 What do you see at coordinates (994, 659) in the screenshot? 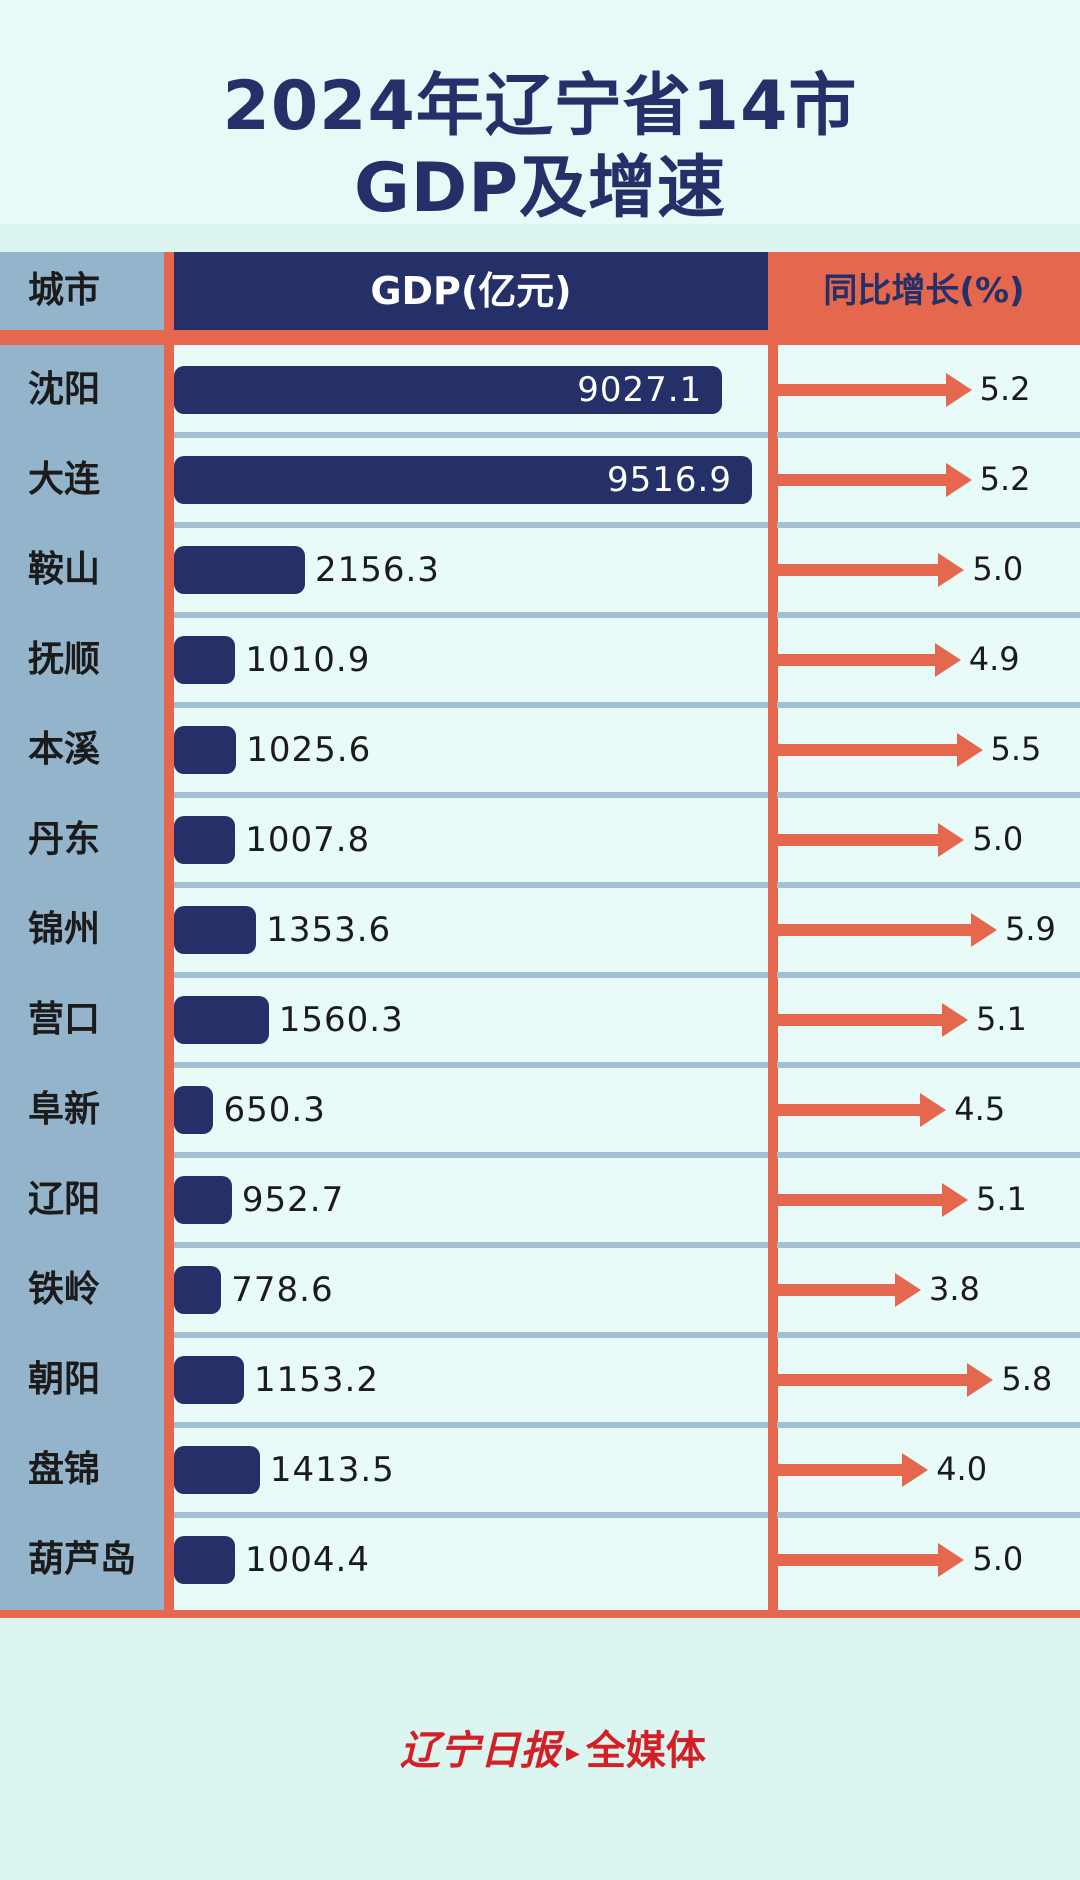
I see `growth-value-label: 4.9` at bounding box center [994, 659].